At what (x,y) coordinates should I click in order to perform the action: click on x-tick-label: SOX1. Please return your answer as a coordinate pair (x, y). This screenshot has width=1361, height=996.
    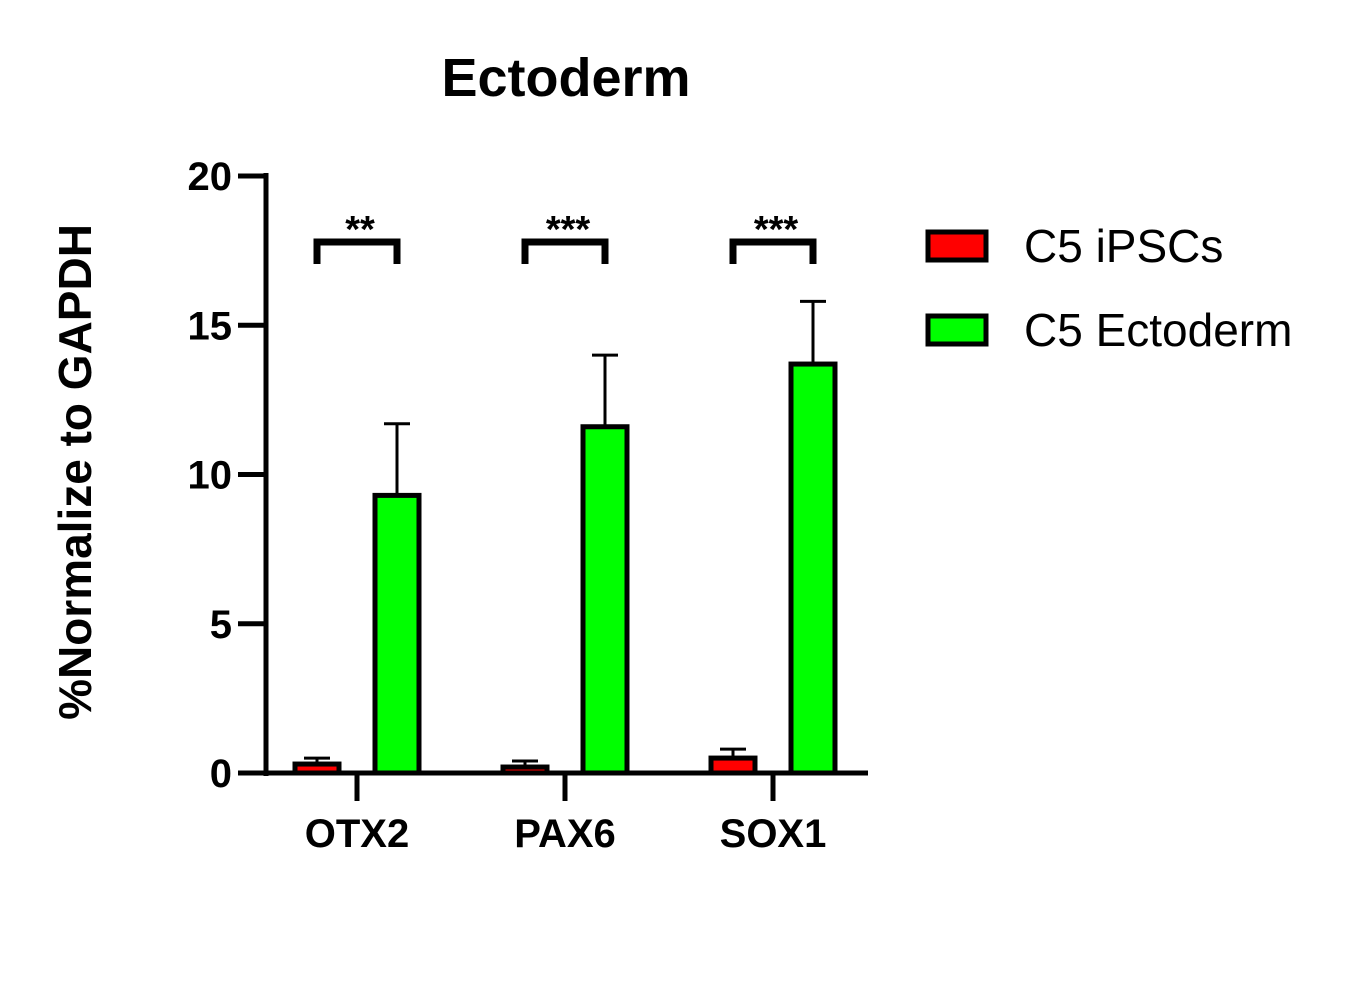
    Looking at the image, I should click on (773, 834).